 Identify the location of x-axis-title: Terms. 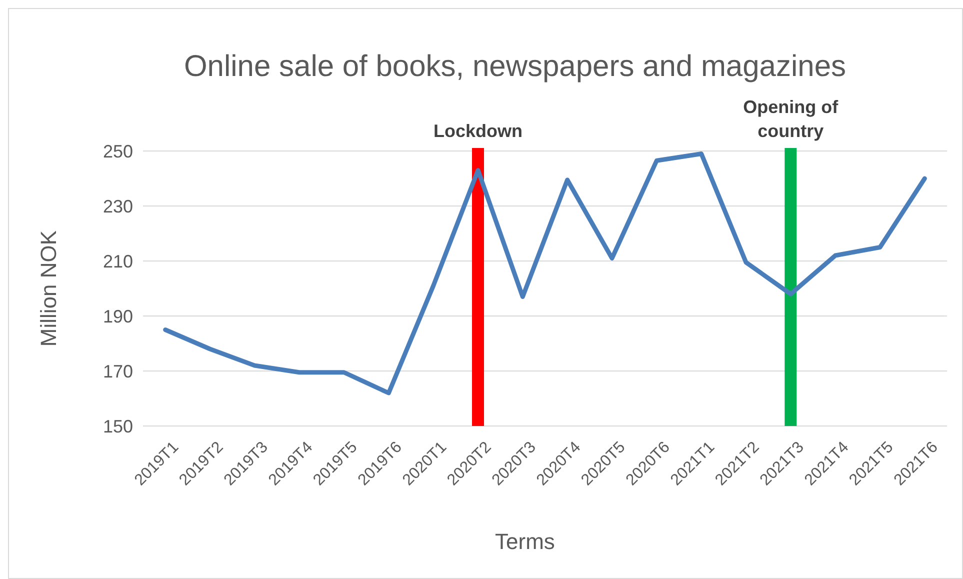
(525, 541).